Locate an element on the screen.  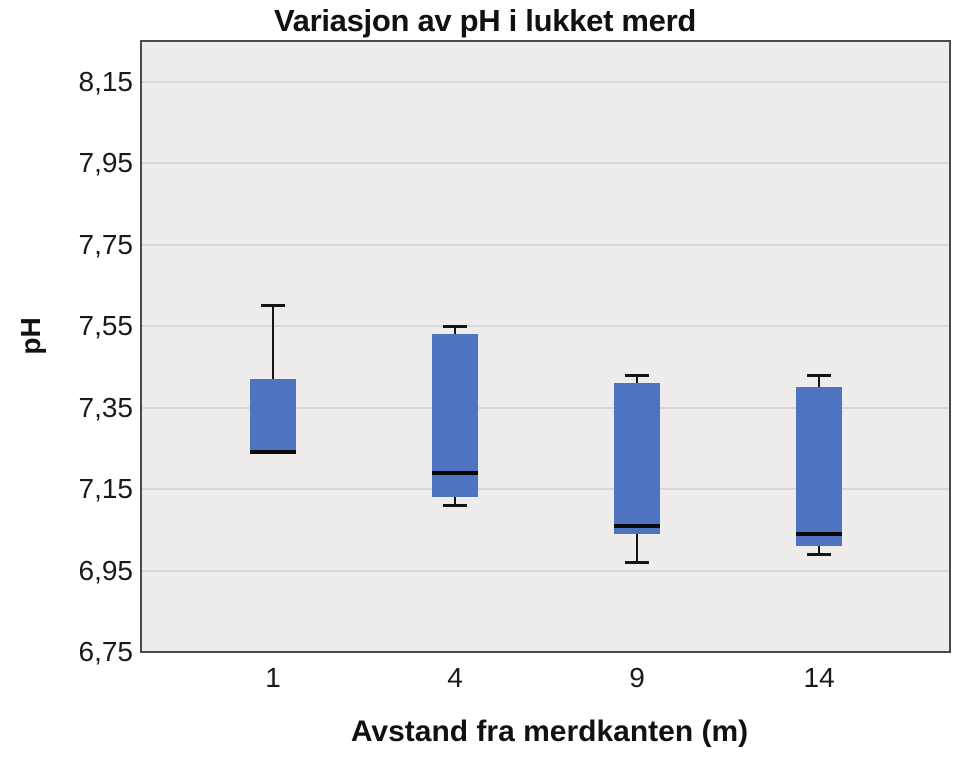
y-tick-label: 7,15 is located at coordinates (106, 489).